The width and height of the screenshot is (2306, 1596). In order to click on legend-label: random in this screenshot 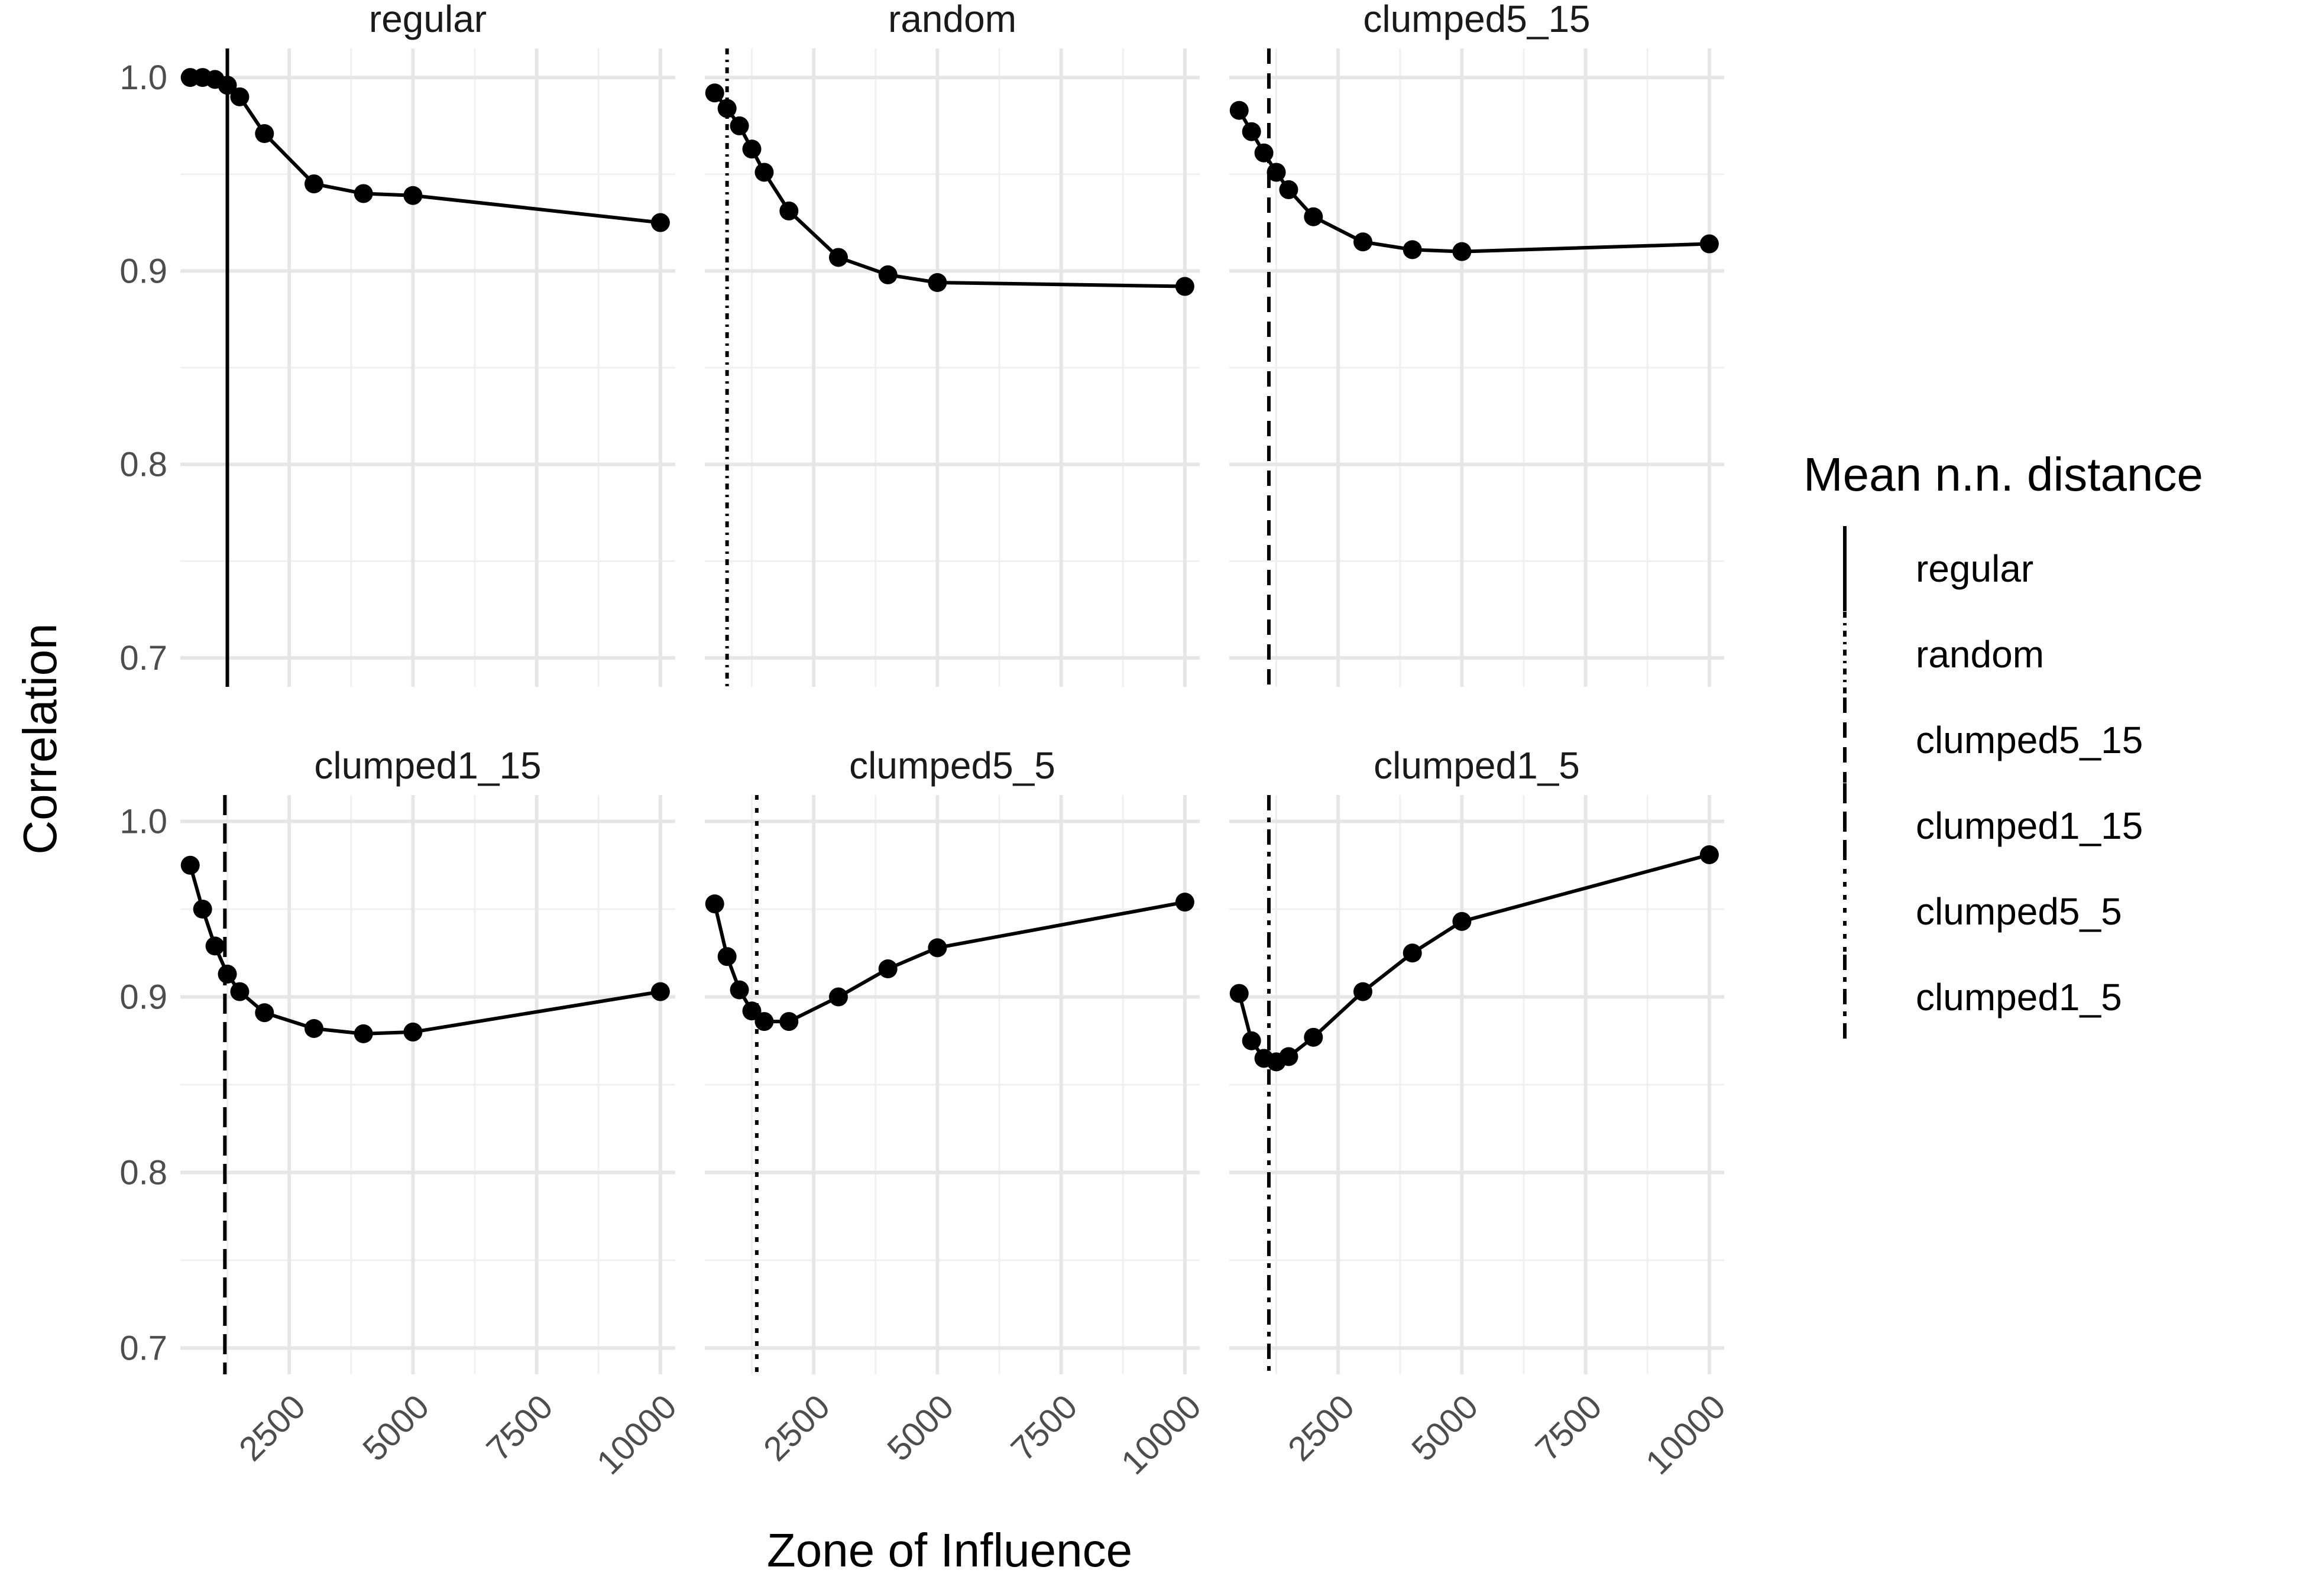, I will do `click(1980, 654)`.